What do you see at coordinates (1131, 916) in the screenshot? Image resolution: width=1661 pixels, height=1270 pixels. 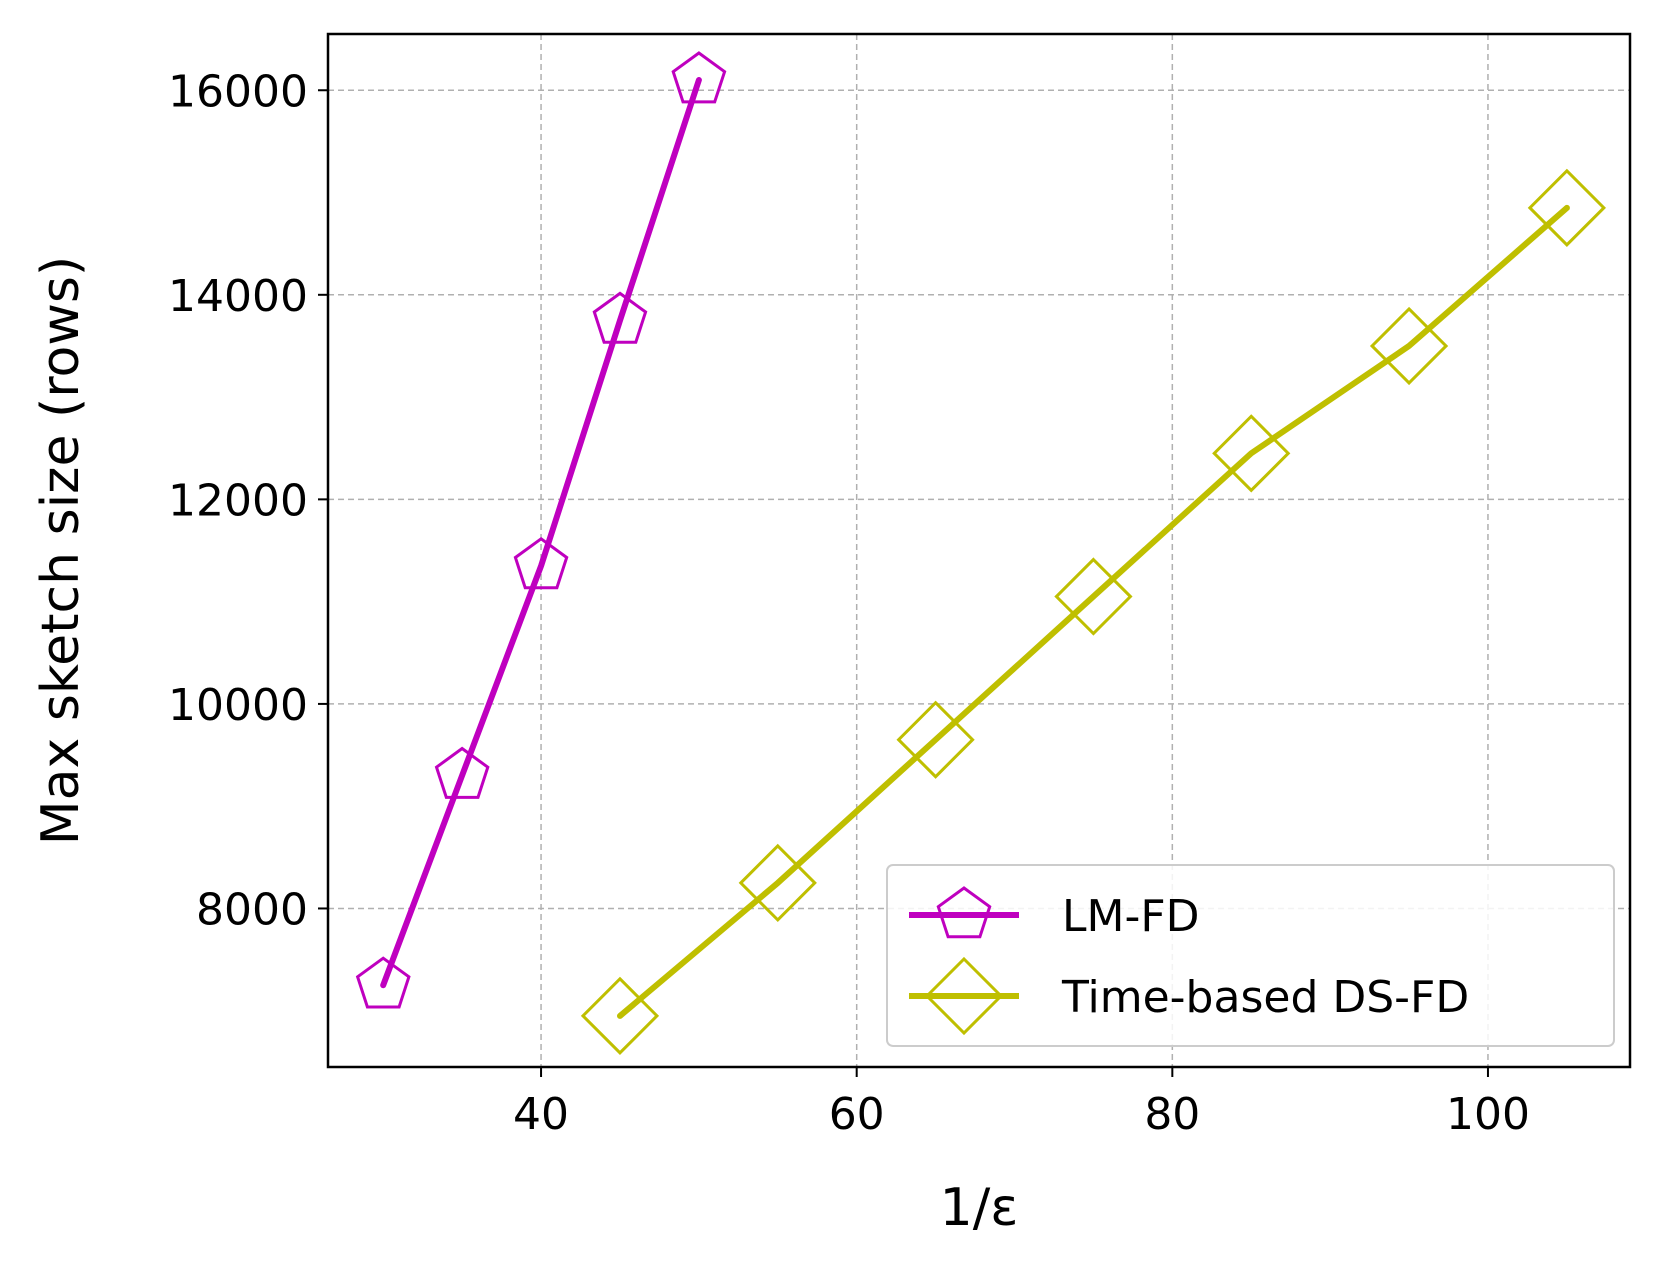 I see `legend-label: LM-FD` at bounding box center [1131, 916].